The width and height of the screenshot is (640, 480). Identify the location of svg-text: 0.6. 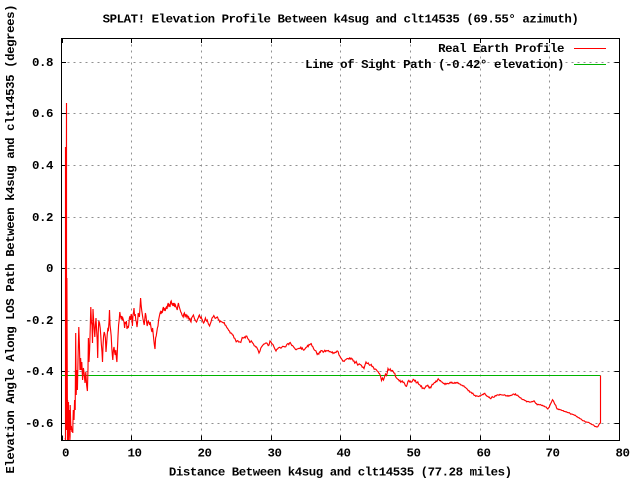
(42, 114).